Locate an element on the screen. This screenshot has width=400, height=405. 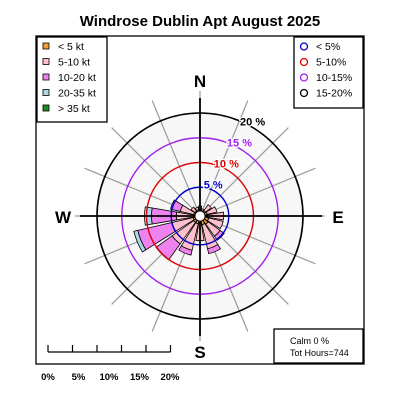
spoke-nne is located at coordinates (224, 158).